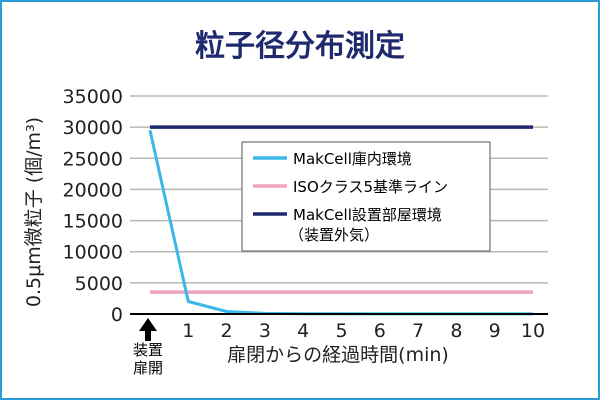 Image resolution: width=600 pixels, height=400 pixels. I want to click on y-tick-label-5000: 5000, so click(99, 284).